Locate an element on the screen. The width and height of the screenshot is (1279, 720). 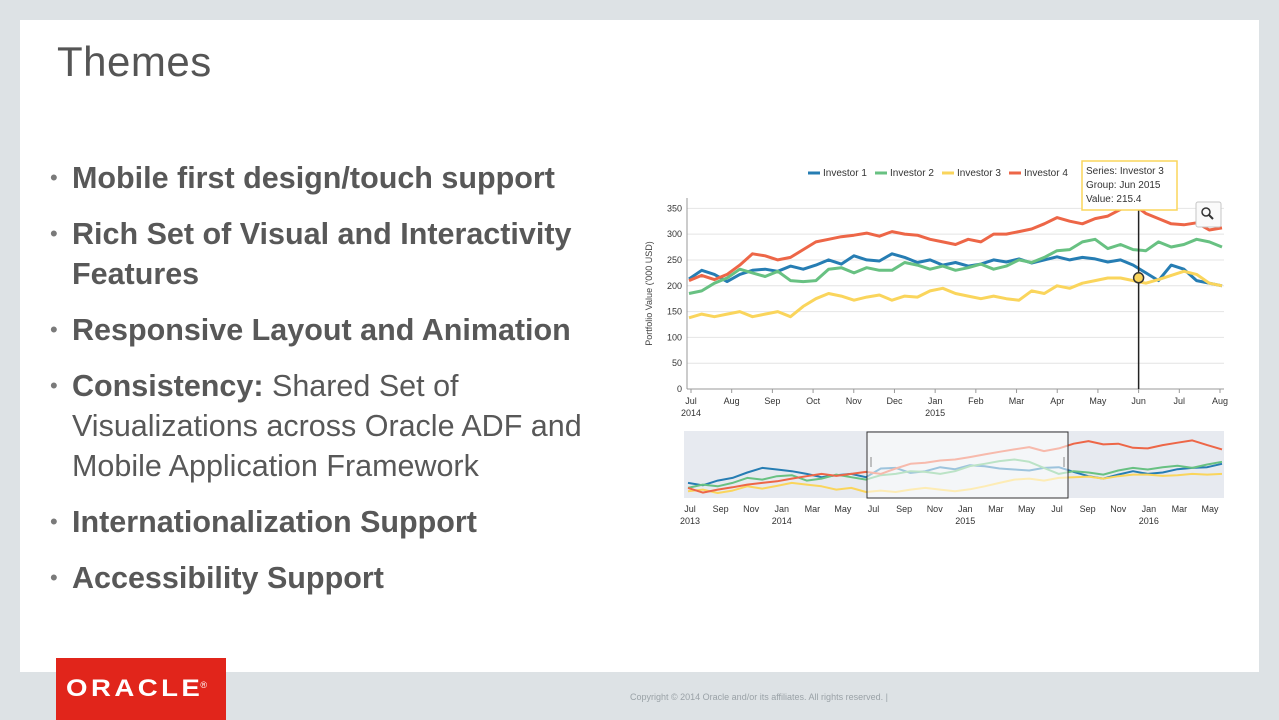
legend-label: Investor 3 is located at coordinates (979, 173).